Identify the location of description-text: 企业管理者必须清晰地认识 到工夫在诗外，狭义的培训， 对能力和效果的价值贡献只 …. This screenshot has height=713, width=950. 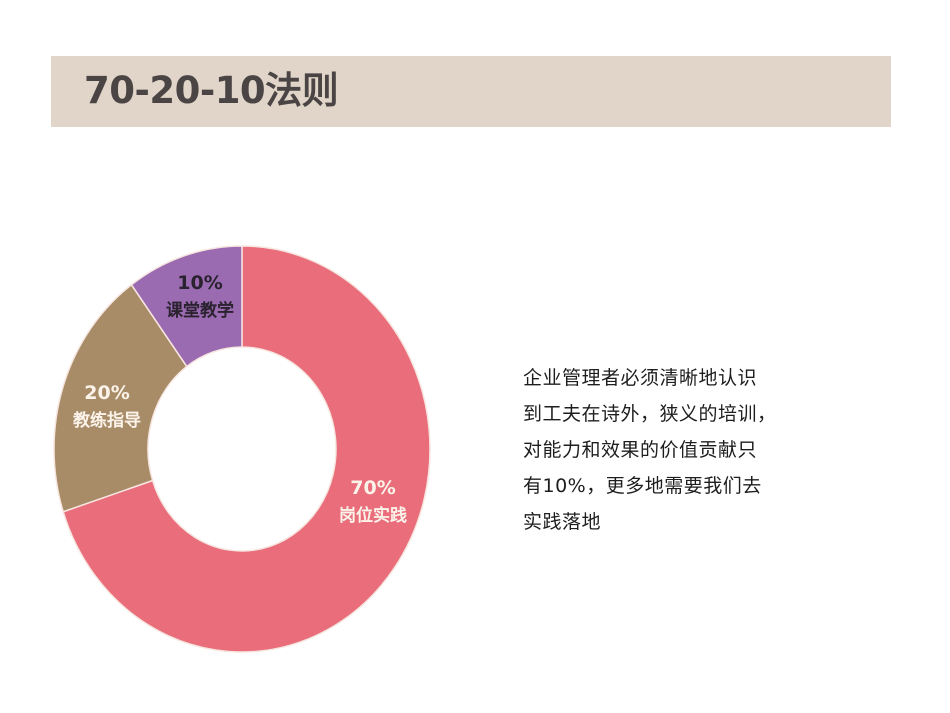
(683, 450).